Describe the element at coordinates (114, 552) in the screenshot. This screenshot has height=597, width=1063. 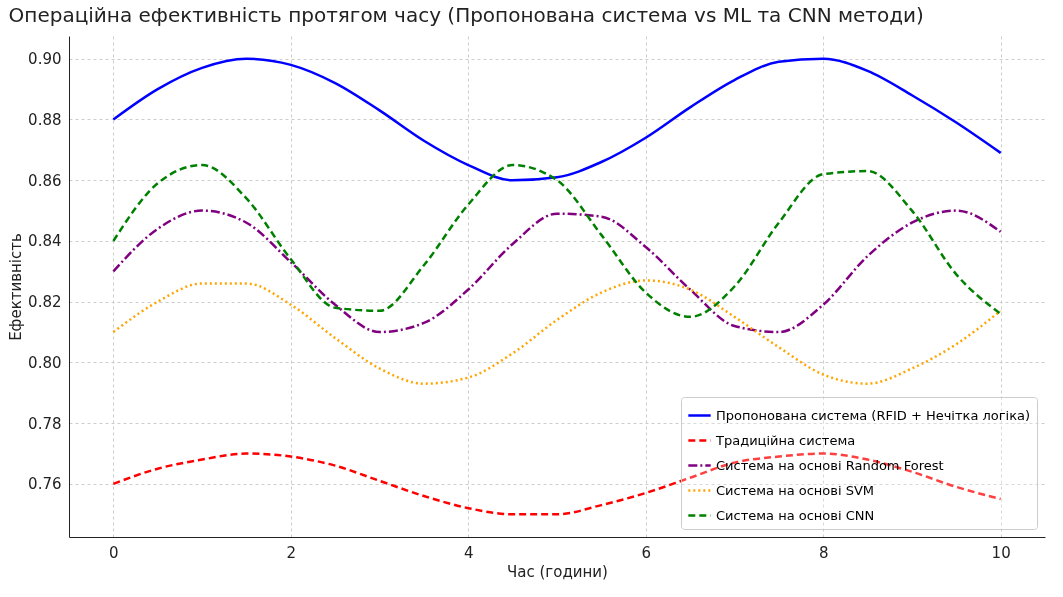
I see `x-tick-label: 0` at that location.